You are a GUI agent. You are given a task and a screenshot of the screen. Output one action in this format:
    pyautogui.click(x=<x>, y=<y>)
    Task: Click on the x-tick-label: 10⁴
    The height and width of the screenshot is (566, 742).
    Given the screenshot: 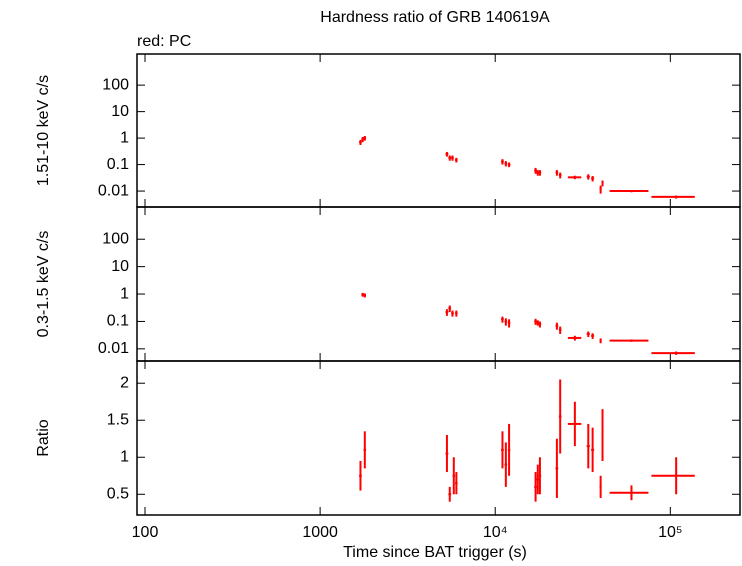 What is the action you would take?
    pyautogui.click(x=495, y=532)
    